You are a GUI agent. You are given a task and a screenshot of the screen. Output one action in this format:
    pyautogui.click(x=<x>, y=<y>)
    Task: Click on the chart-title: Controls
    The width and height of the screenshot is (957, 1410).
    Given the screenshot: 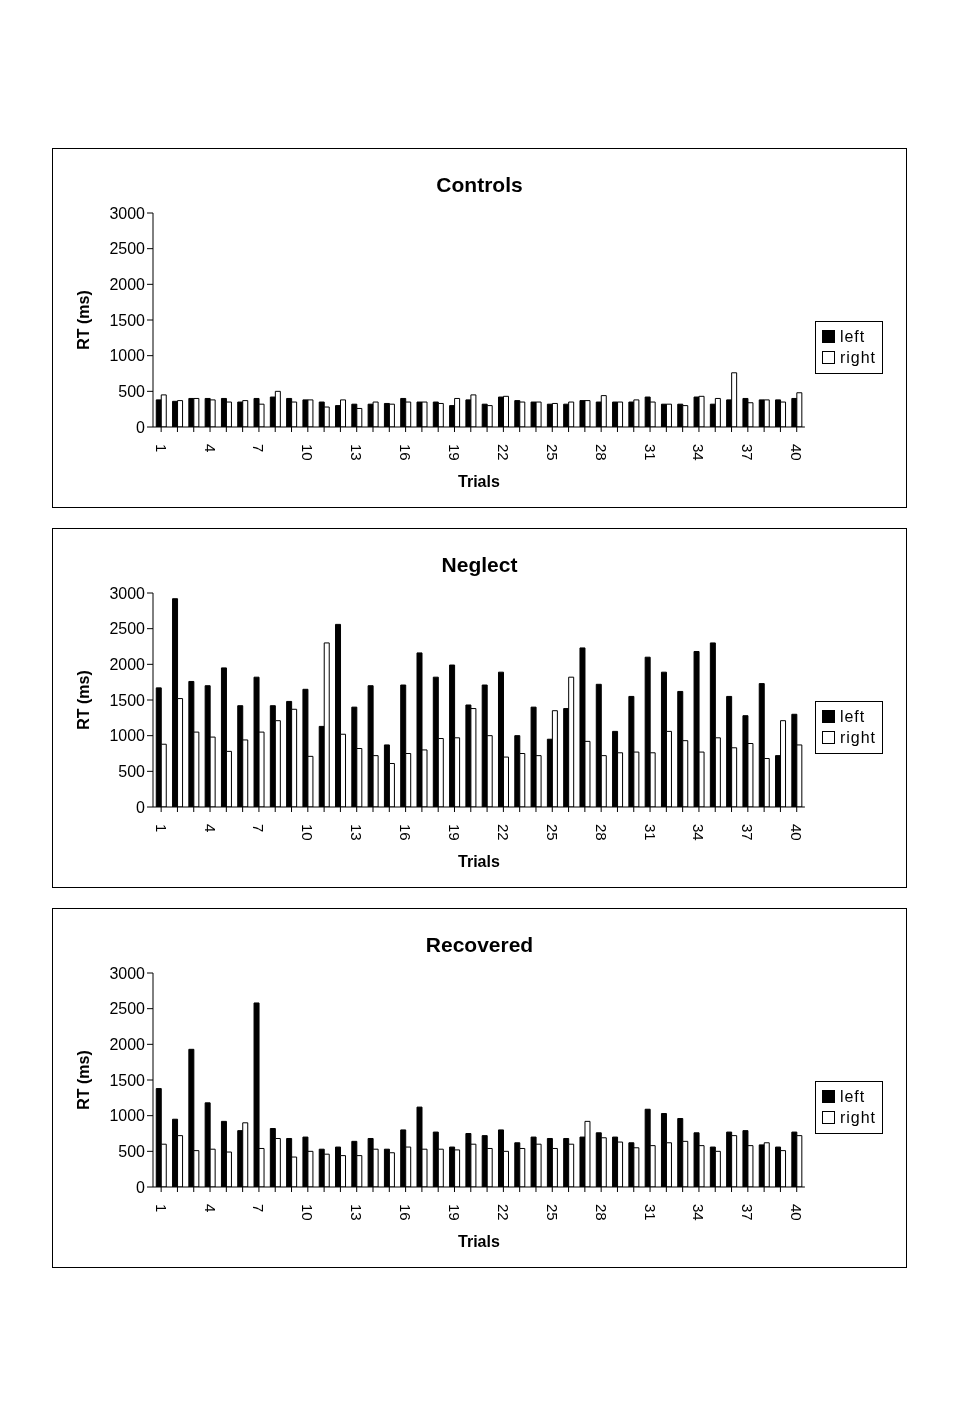 What is the action you would take?
    pyautogui.click(x=479, y=185)
    